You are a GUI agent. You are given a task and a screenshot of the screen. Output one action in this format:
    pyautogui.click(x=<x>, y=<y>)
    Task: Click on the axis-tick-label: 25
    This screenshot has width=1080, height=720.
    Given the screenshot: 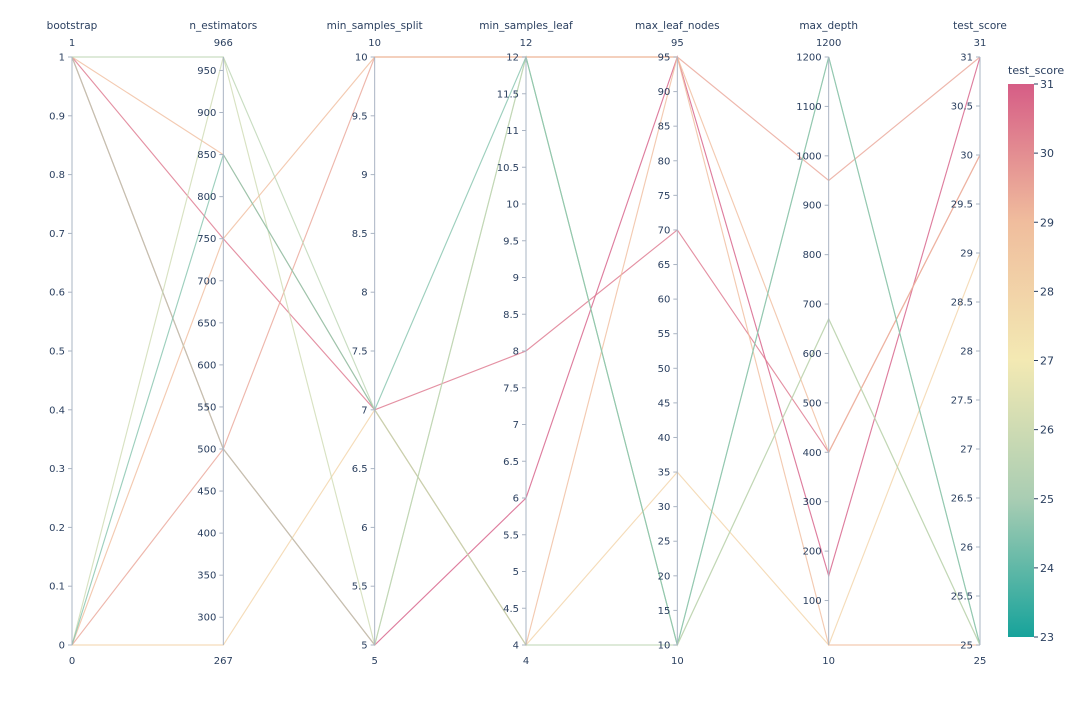 What is the action you would take?
    pyautogui.click(x=966, y=646)
    